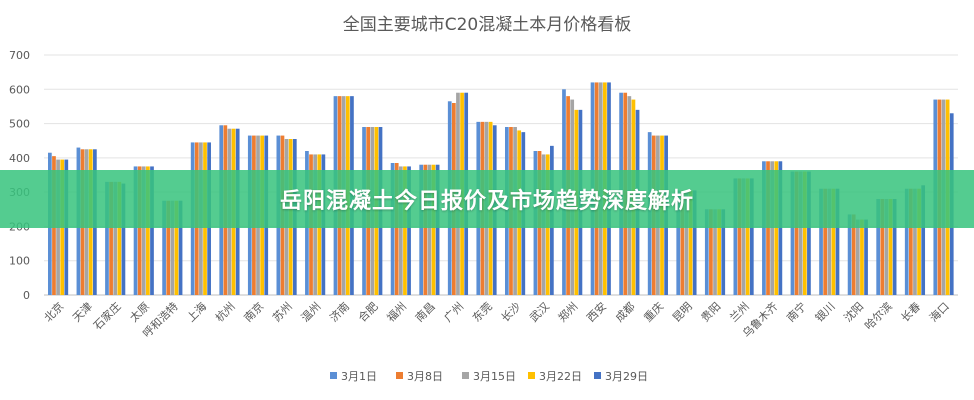 This screenshot has width=974, height=400. I want to click on x-tick-label: 沈阳, so click(853, 311).